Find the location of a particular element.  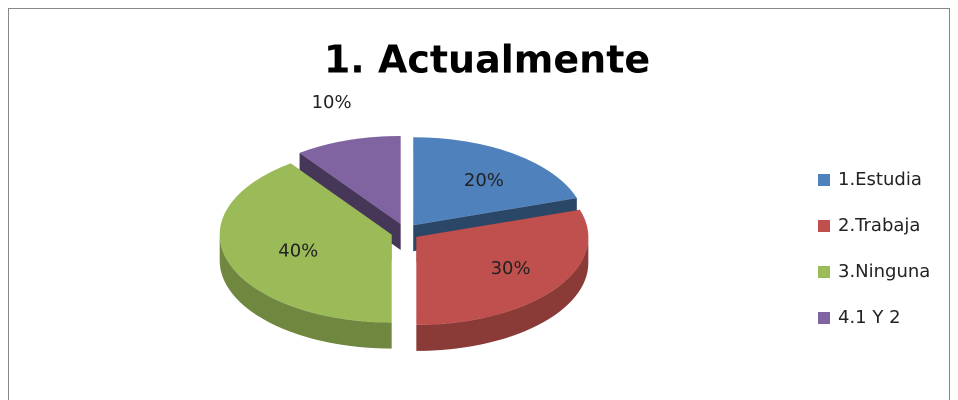

legend-label: 4.1 Y 2 is located at coordinates (869, 317).